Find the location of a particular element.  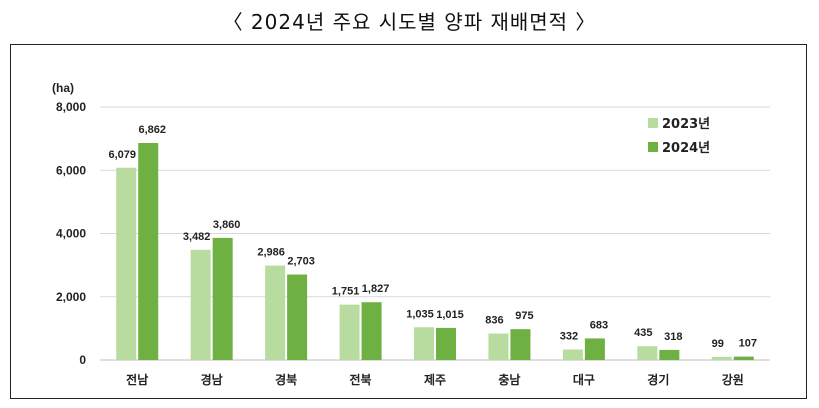

x-tick-label: 전북 is located at coordinates (361, 379).